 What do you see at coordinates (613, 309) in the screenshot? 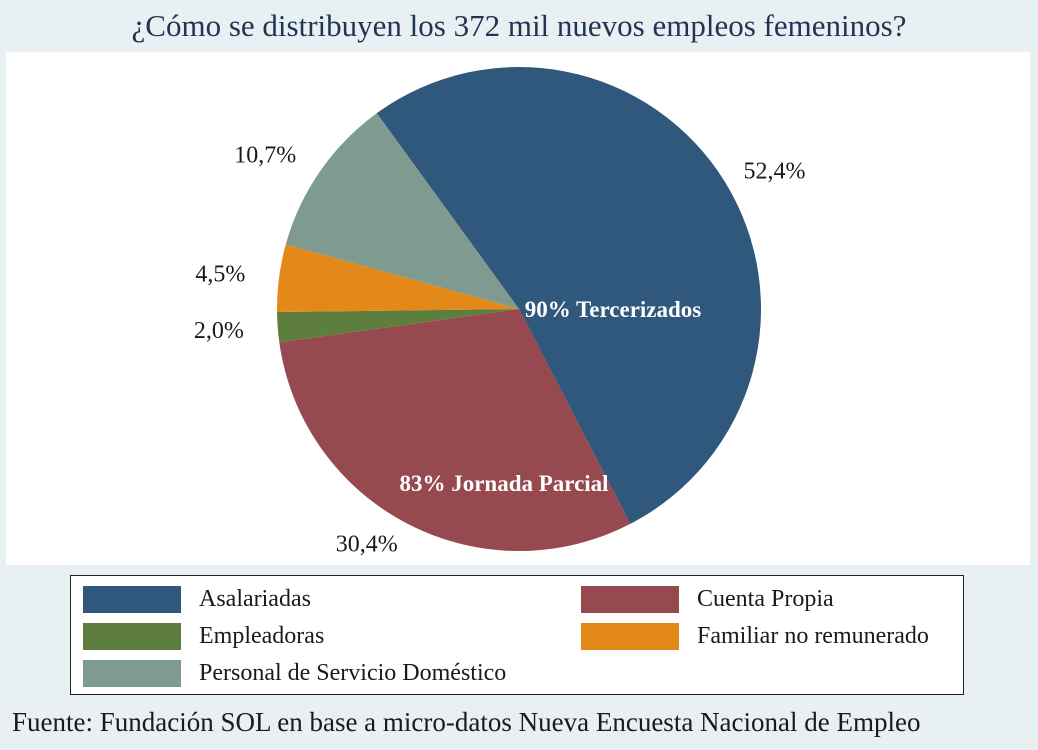
I see `annotation-asalariadas: 90% Tercerizados` at bounding box center [613, 309].